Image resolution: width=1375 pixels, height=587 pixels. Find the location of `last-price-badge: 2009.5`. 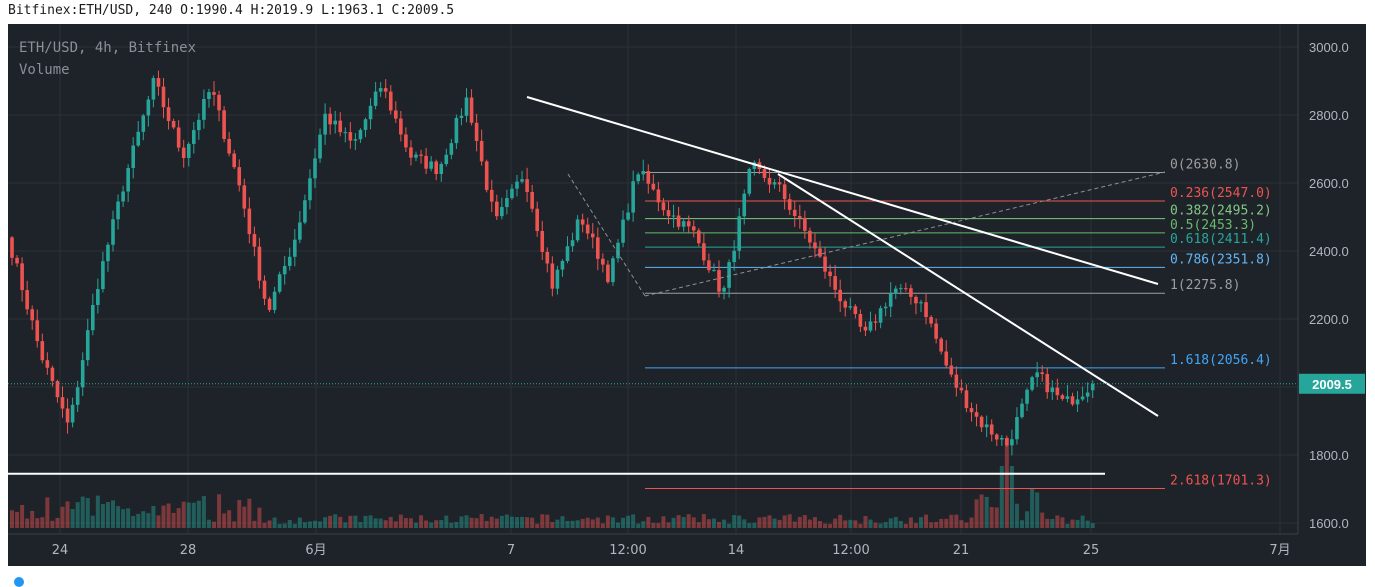

last-price-badge: 2009.5 is located at coordinates (1332, 383).